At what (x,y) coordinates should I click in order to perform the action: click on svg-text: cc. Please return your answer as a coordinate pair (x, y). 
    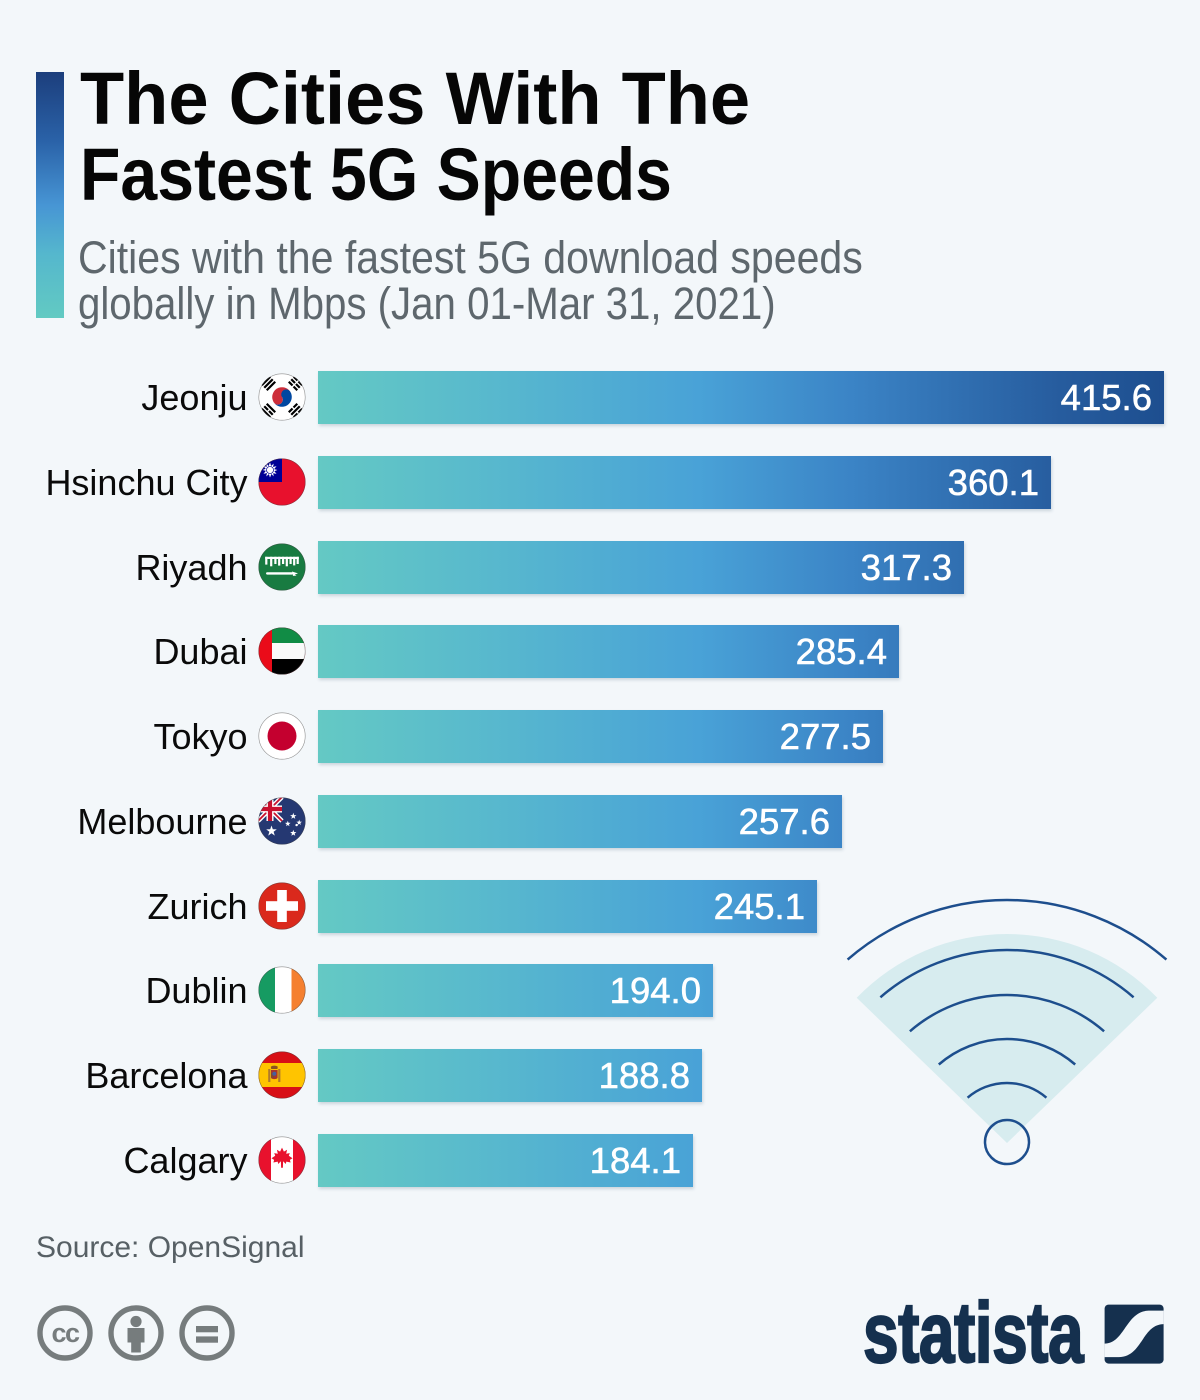
    Looking at the image, I should click on (65, 1333).